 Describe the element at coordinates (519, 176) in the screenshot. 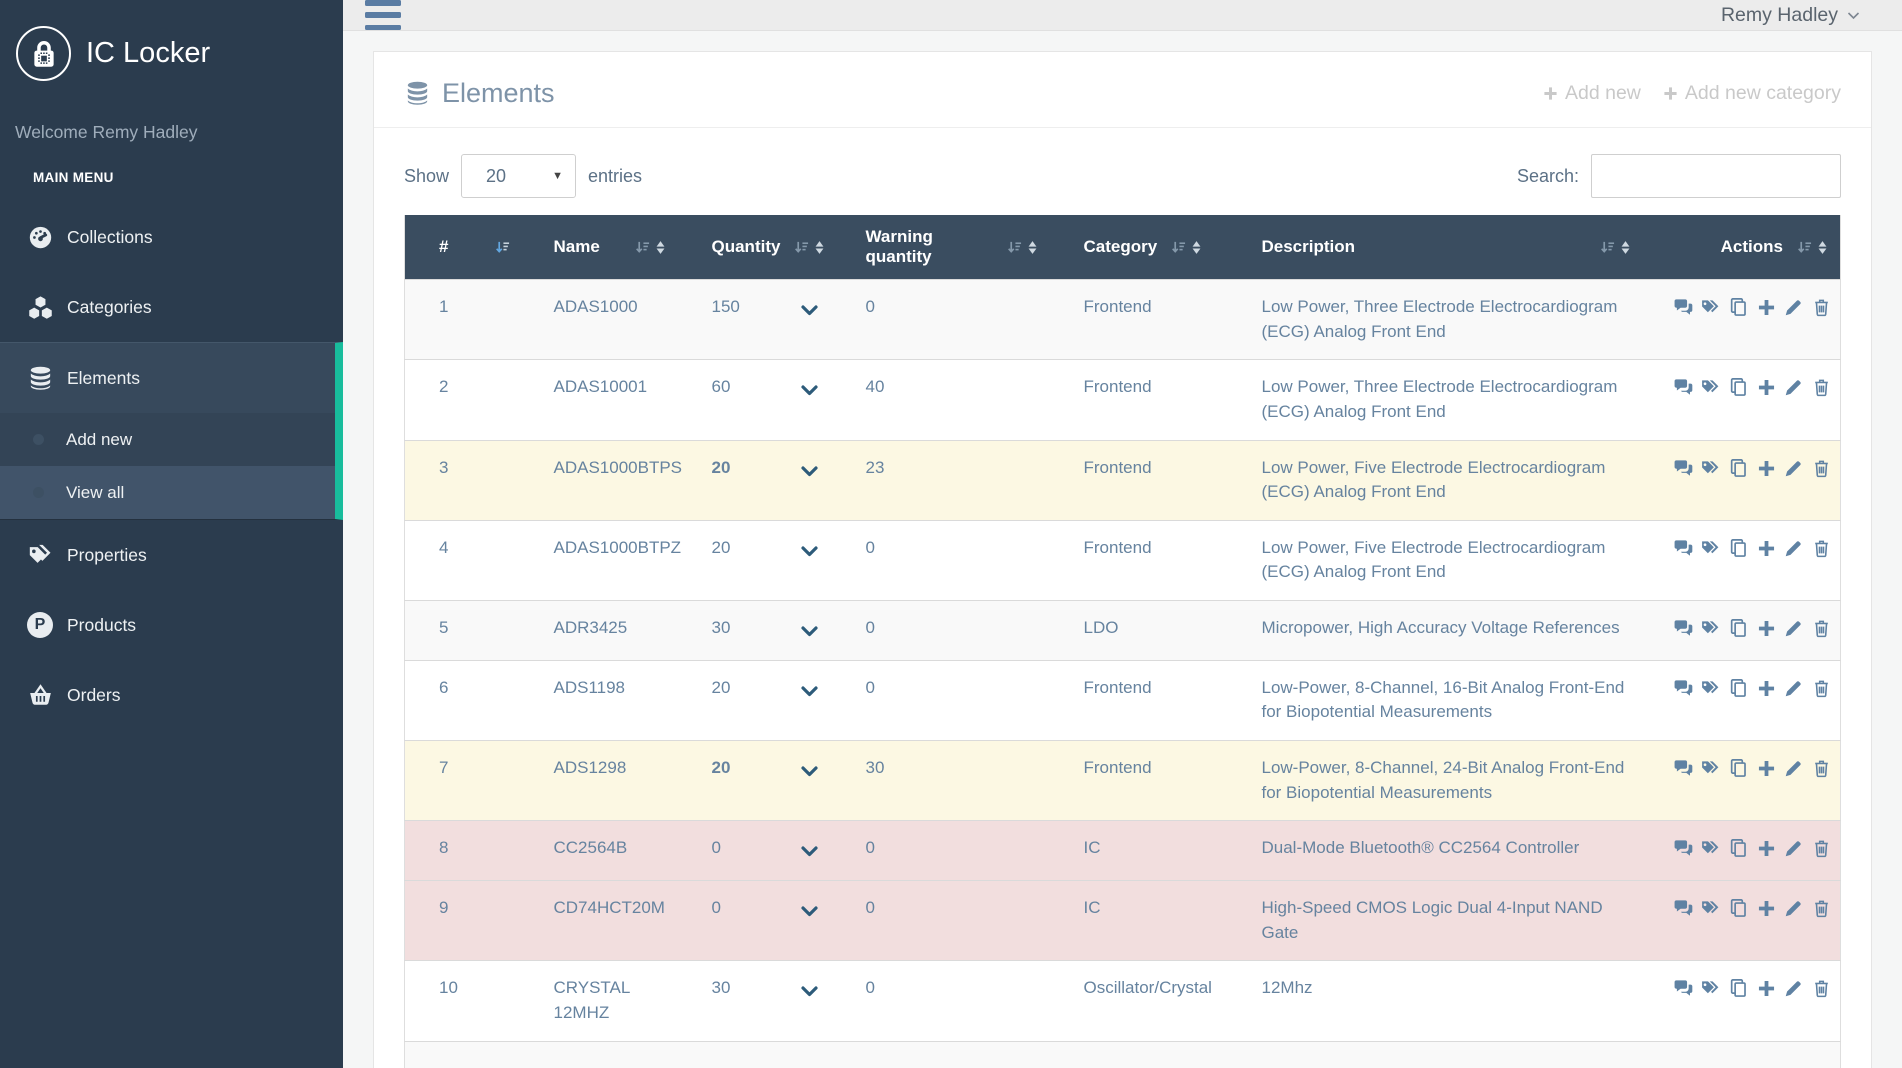

I see `page-length-select: 20 ▼` at that location.